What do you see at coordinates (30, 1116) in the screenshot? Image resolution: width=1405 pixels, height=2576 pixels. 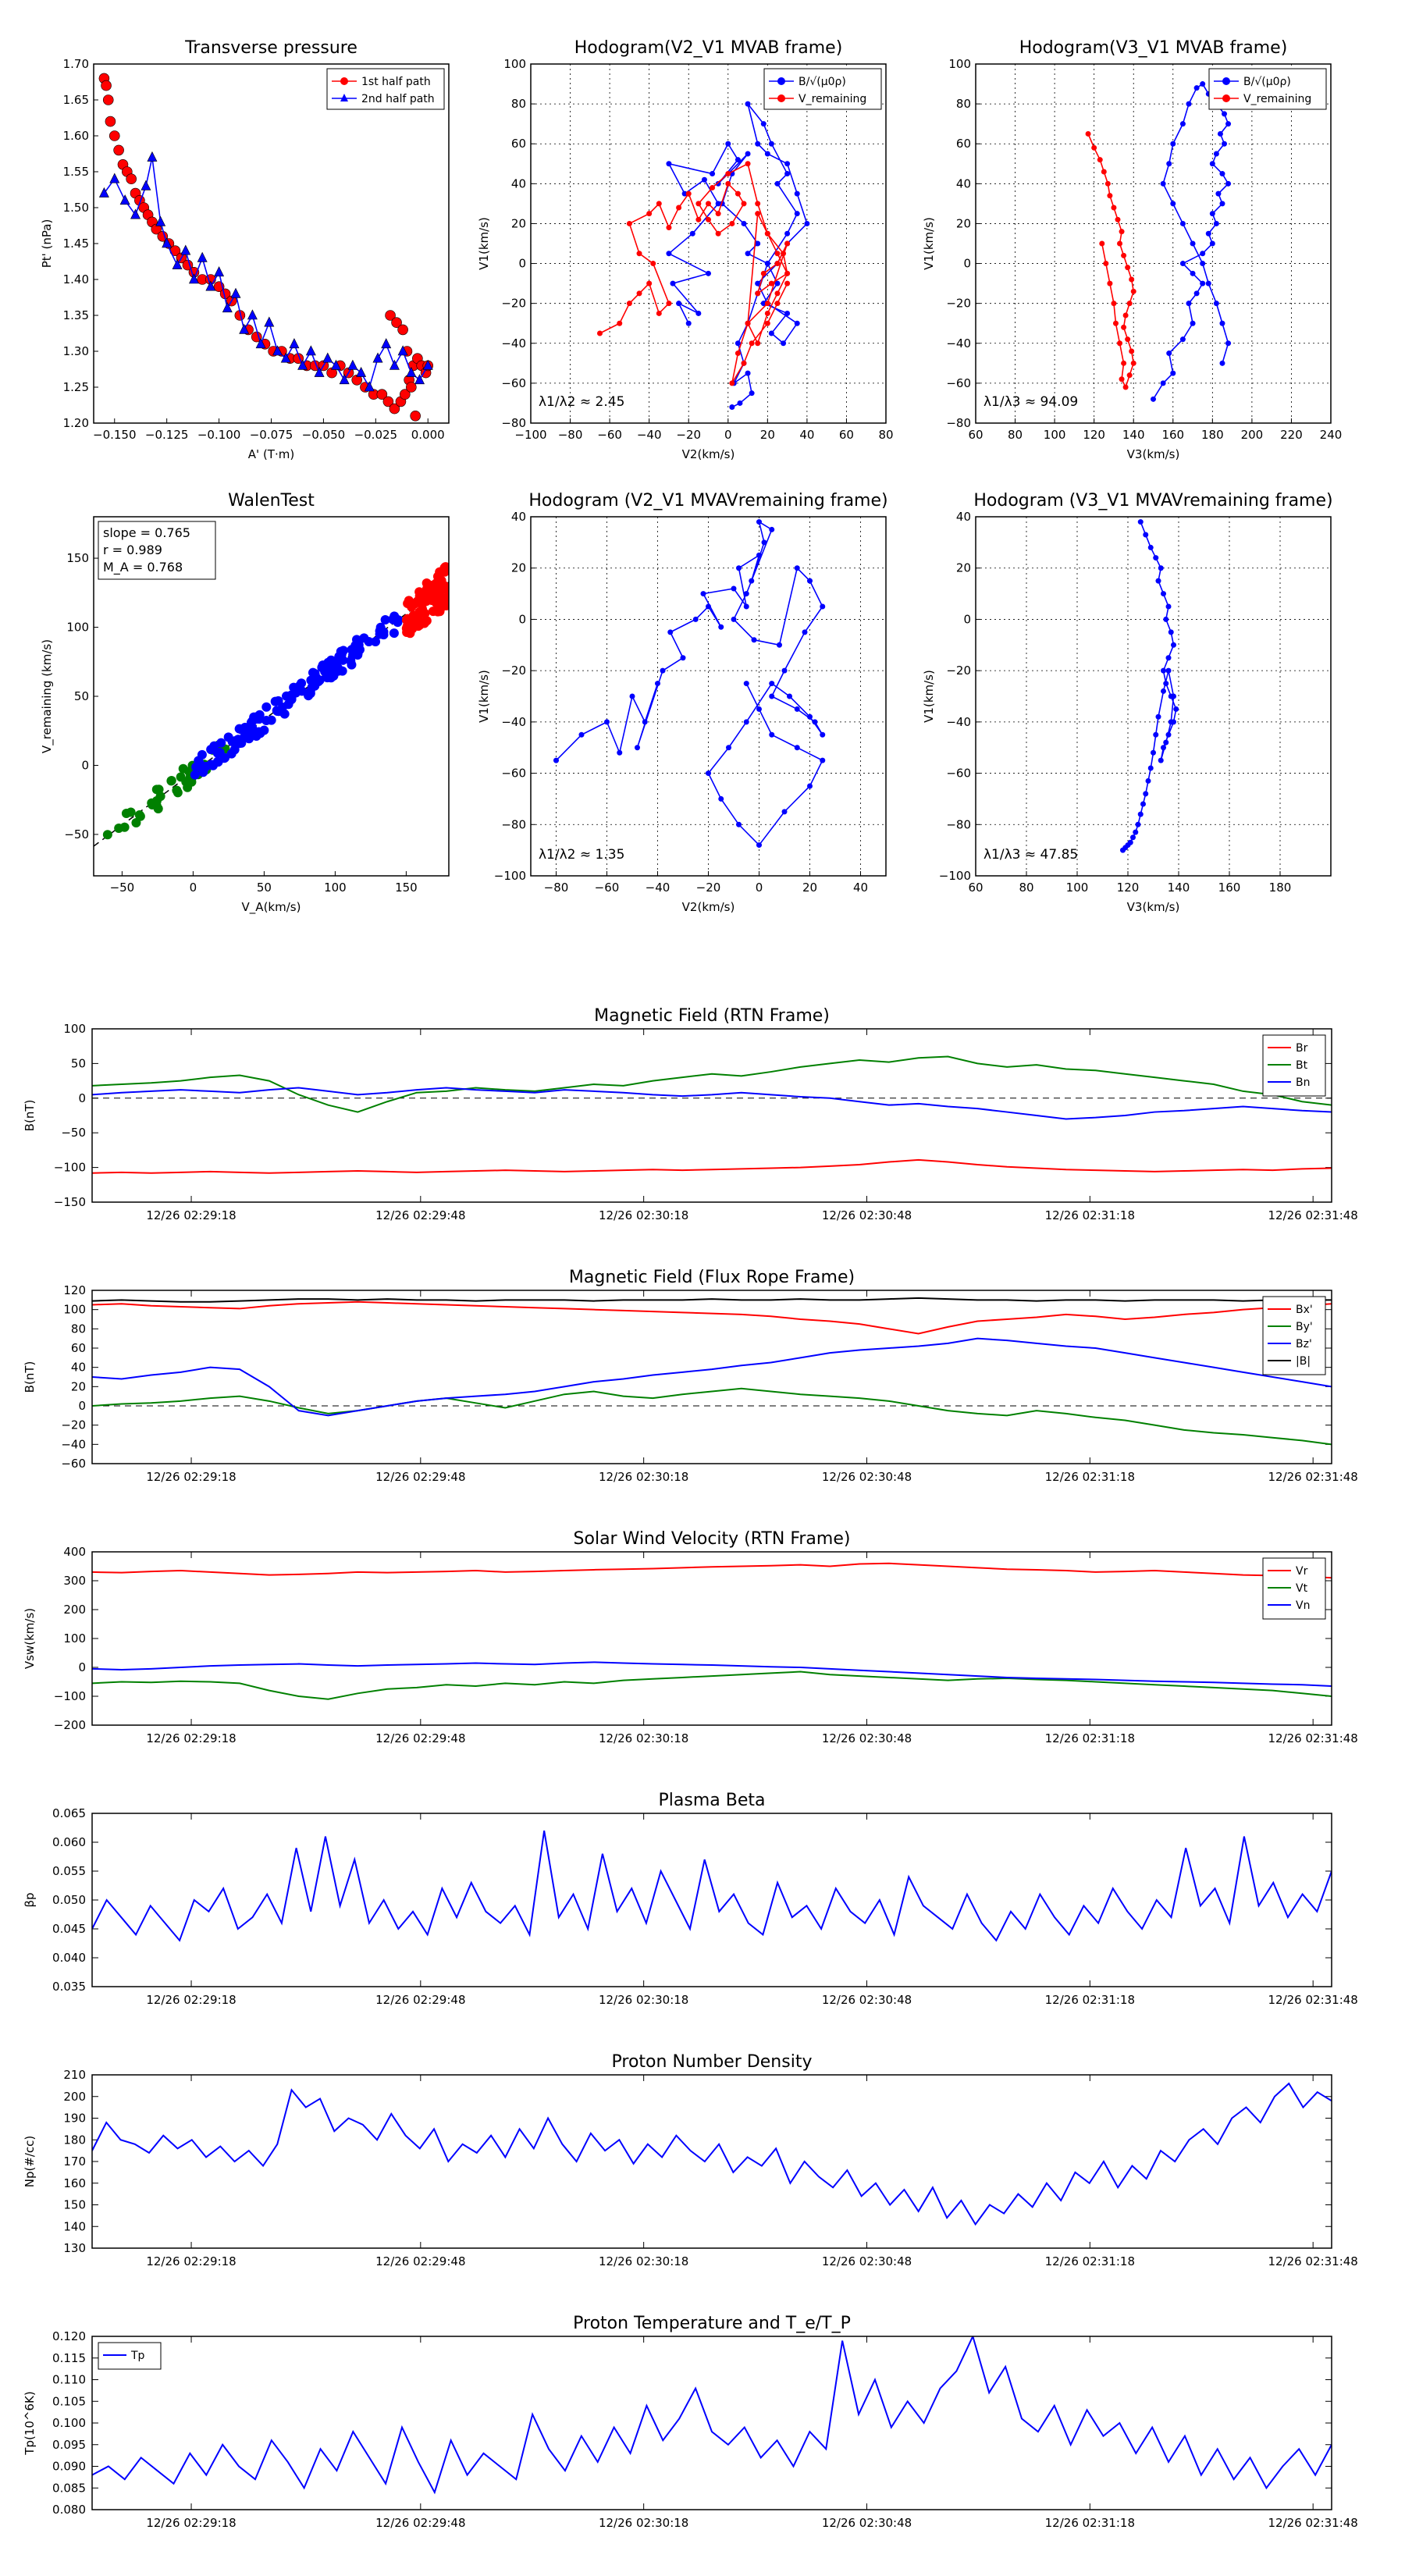 I see `y-axis-label: B(nT)` at bounding box center [30, 1116].